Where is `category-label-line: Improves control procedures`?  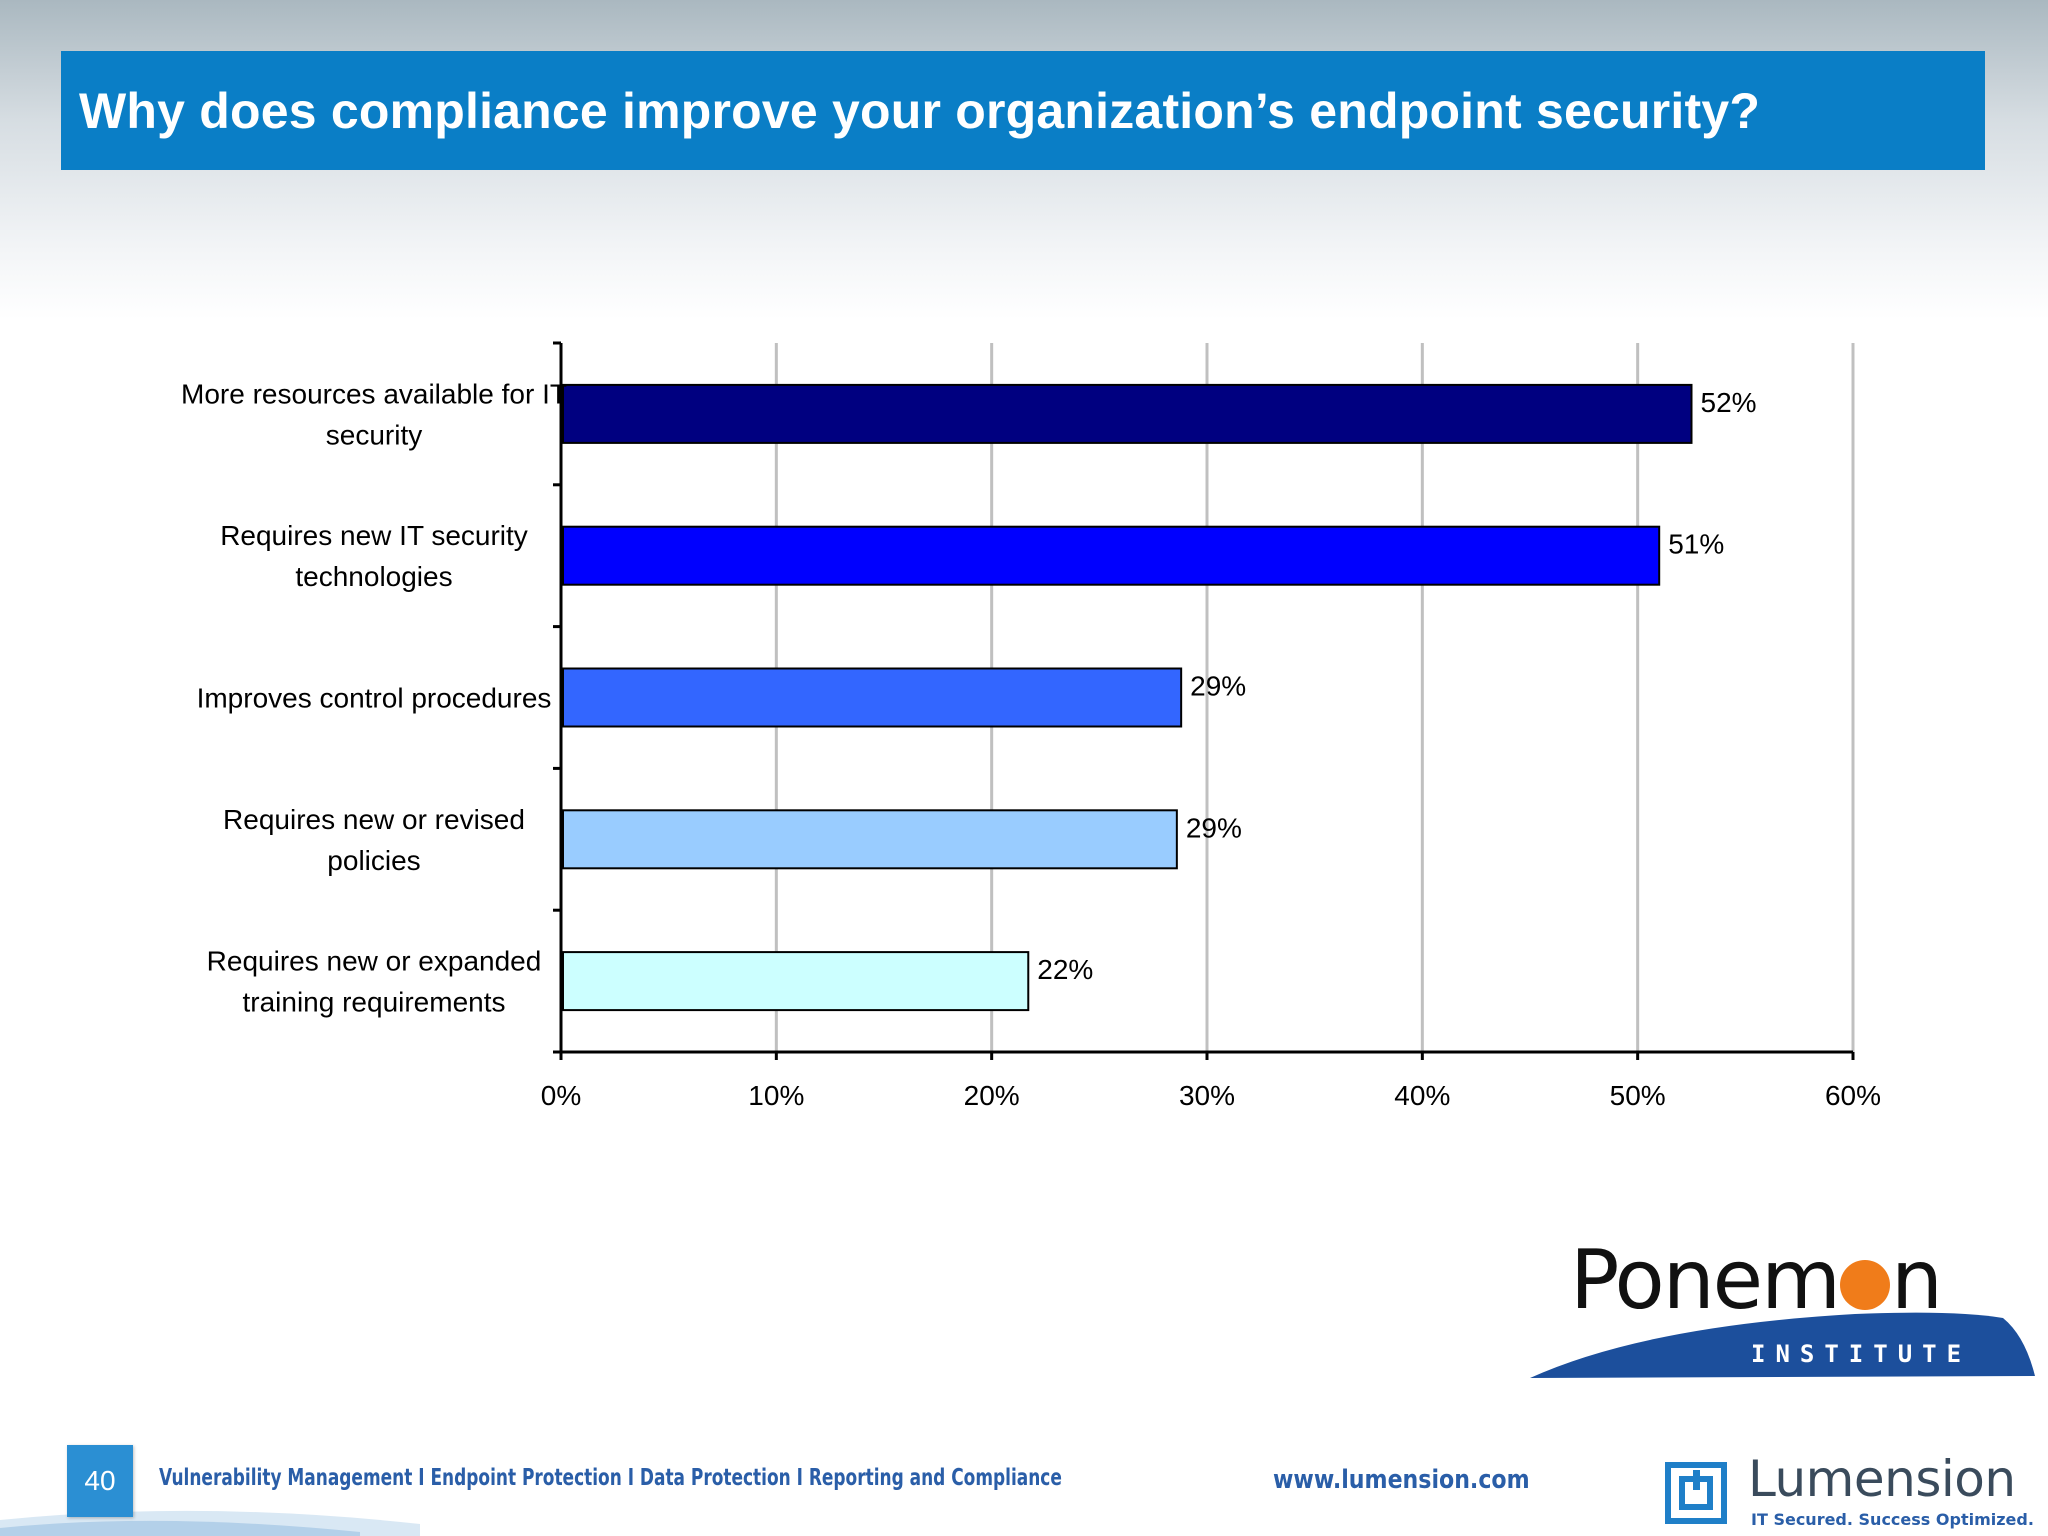 category-label-line: Improves control procedures is located at coordinates (374, 698).